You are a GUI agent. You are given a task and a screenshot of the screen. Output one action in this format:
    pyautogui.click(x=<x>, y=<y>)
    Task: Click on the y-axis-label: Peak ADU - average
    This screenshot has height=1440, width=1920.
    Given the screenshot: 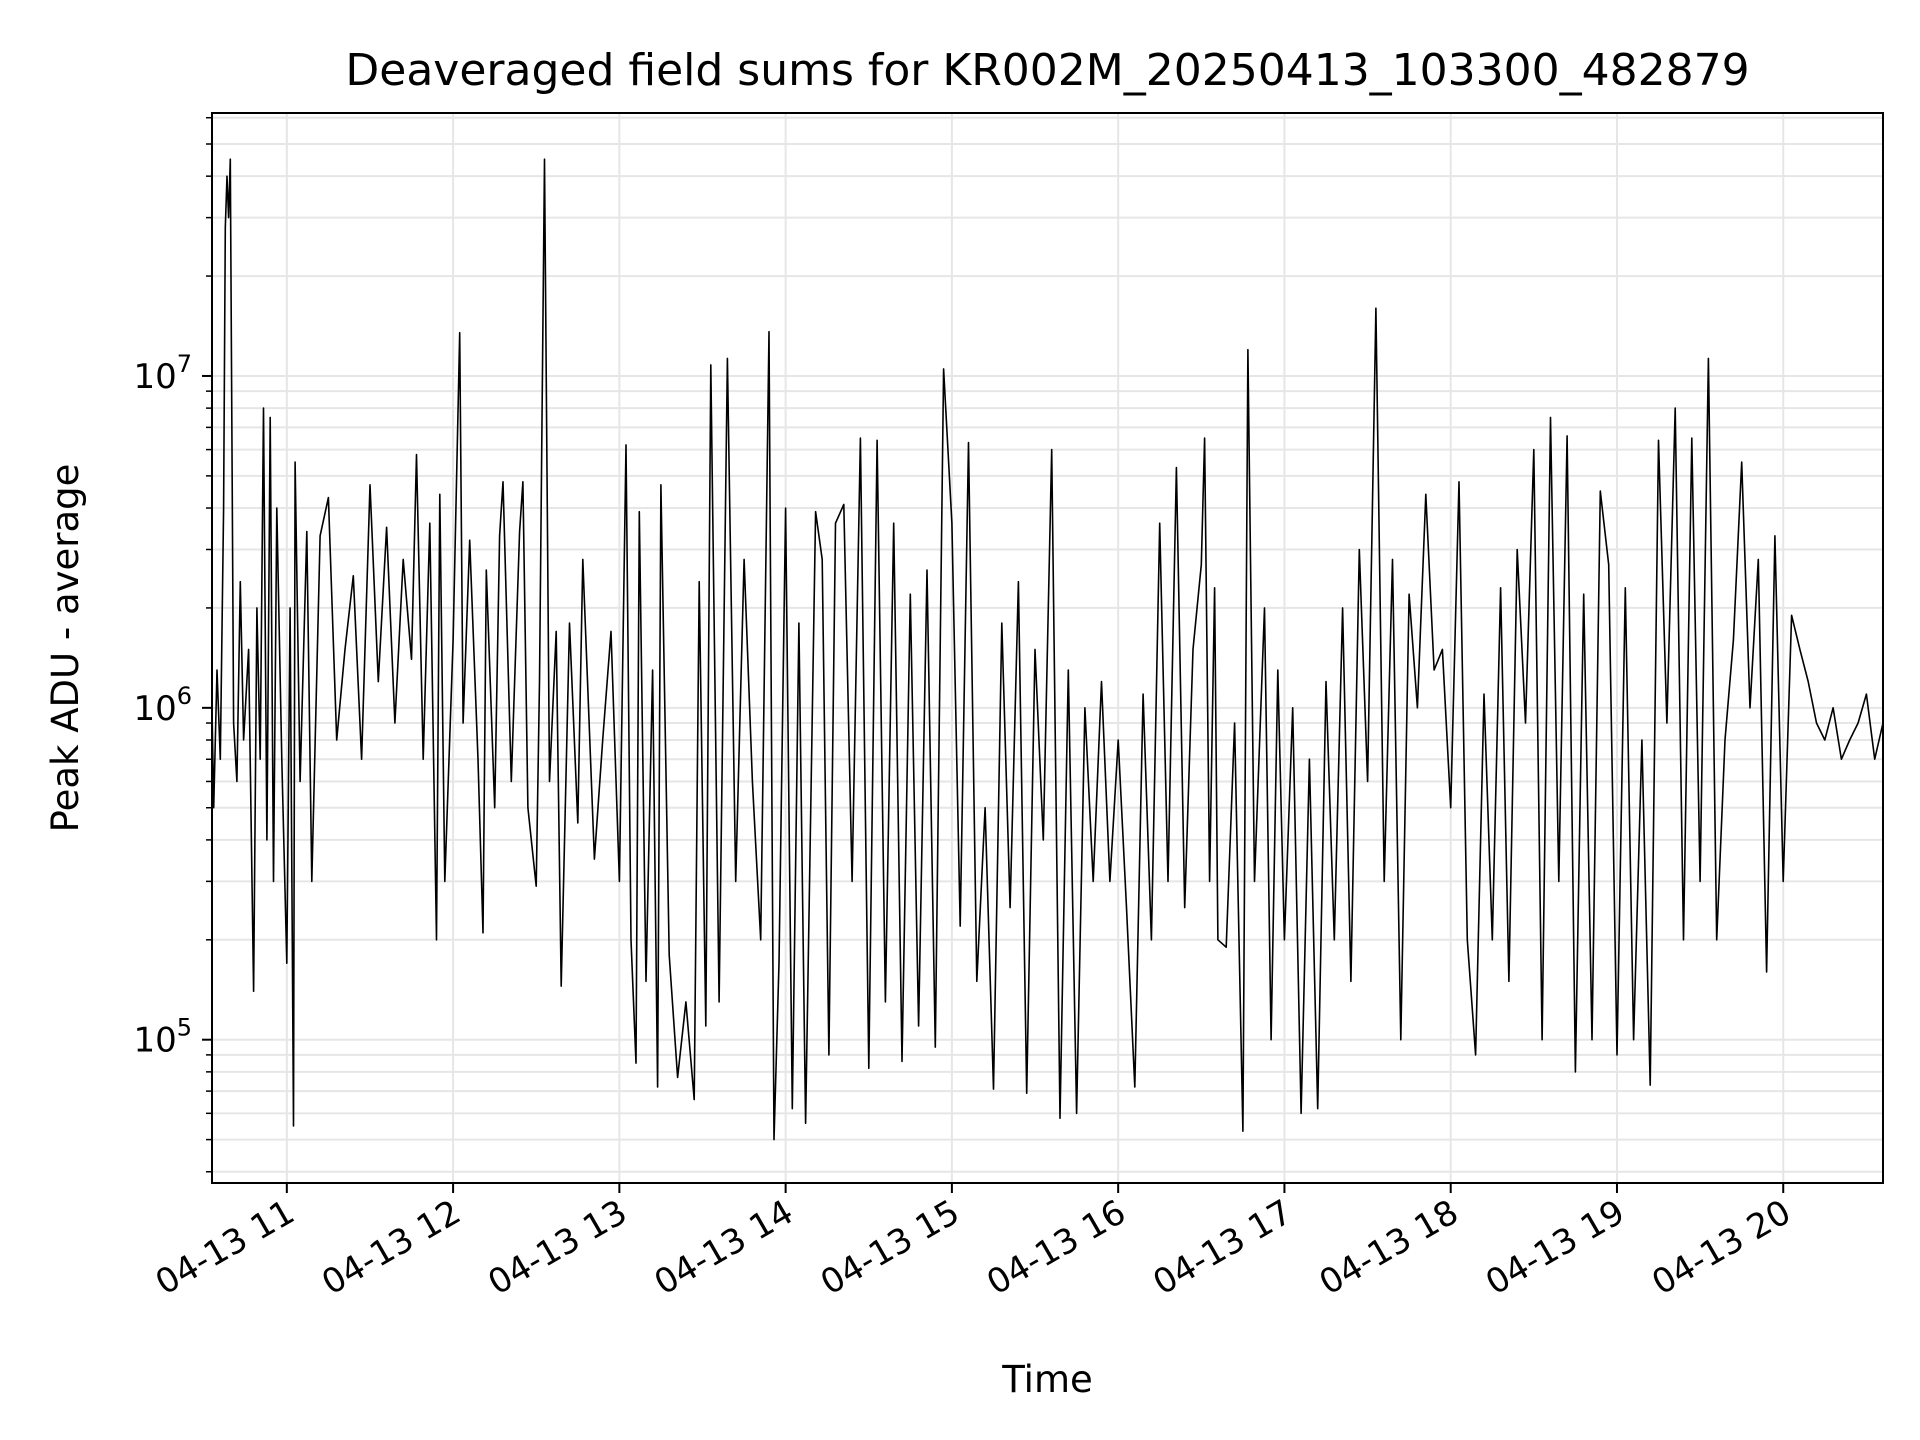 What is the action you would take?
    pyautogui.click(x=65, y=648)
    